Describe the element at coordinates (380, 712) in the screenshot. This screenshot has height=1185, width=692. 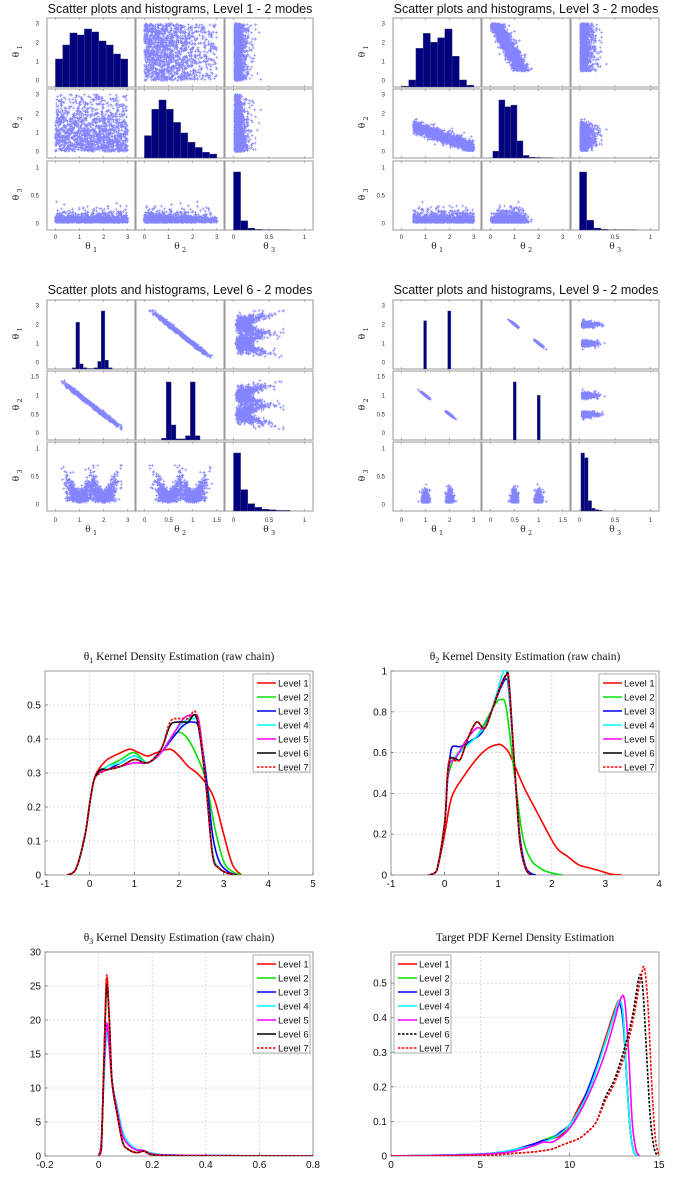
I see `y-tick-label: 0.8` at that location.